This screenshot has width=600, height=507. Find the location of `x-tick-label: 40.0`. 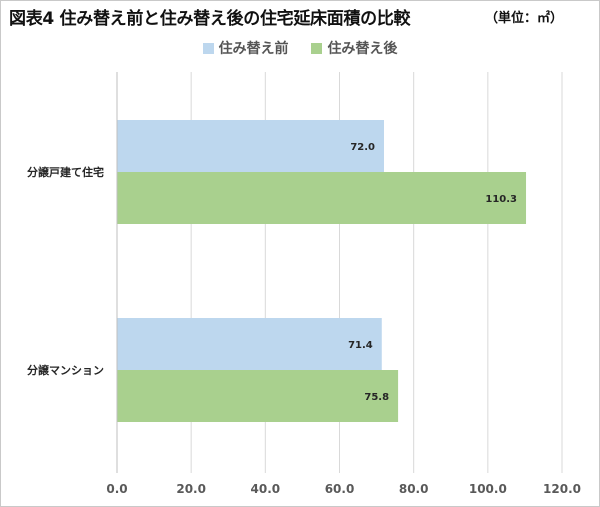

x-tick-label: 40.0 is located at coordinates (266, 489).